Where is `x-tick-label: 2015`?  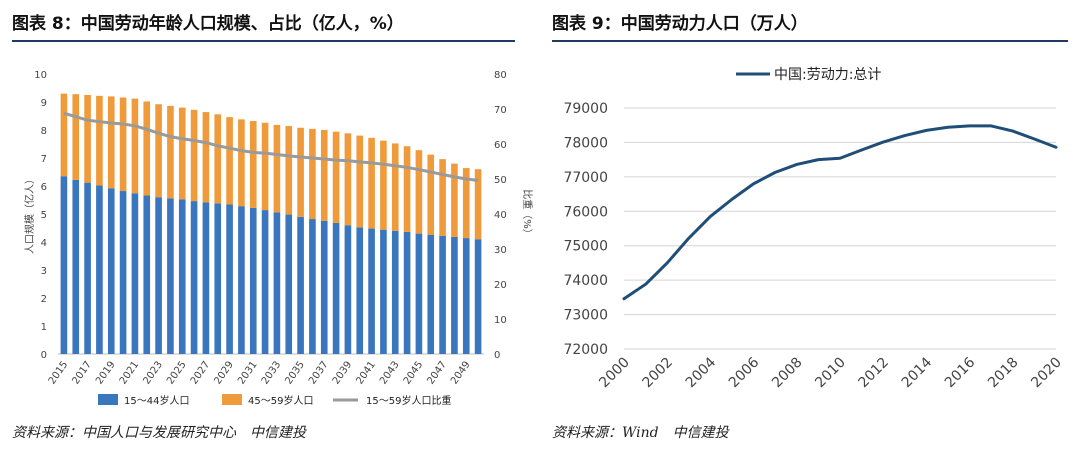
x-tick-label: 2015 is located at coordinates (59, 372).